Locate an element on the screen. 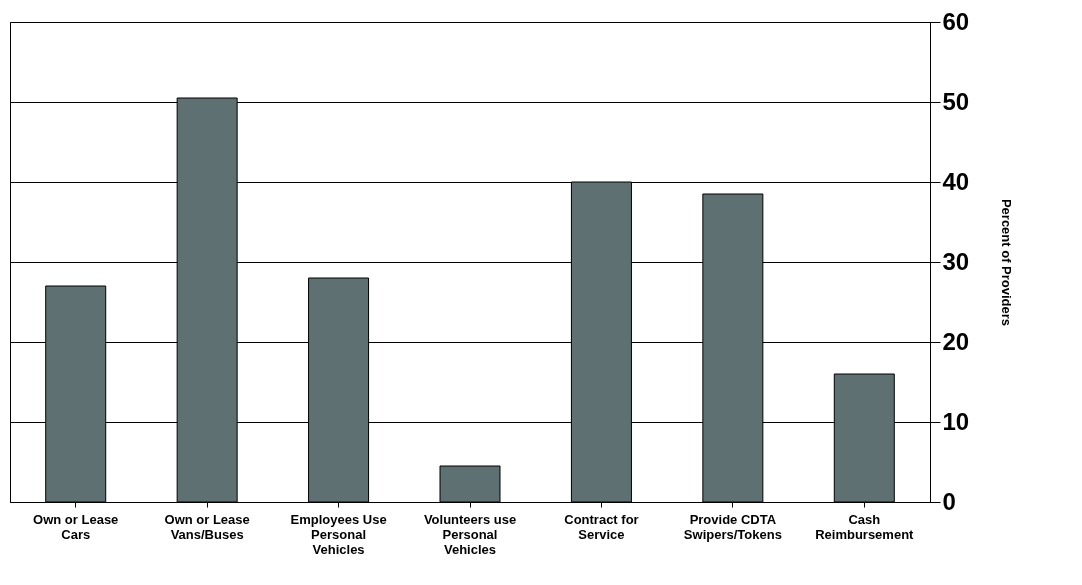 Image resolution: width=1082 pixels, height=585 pixels. y-tick-label: 40 is located at coordinates (956, 181).